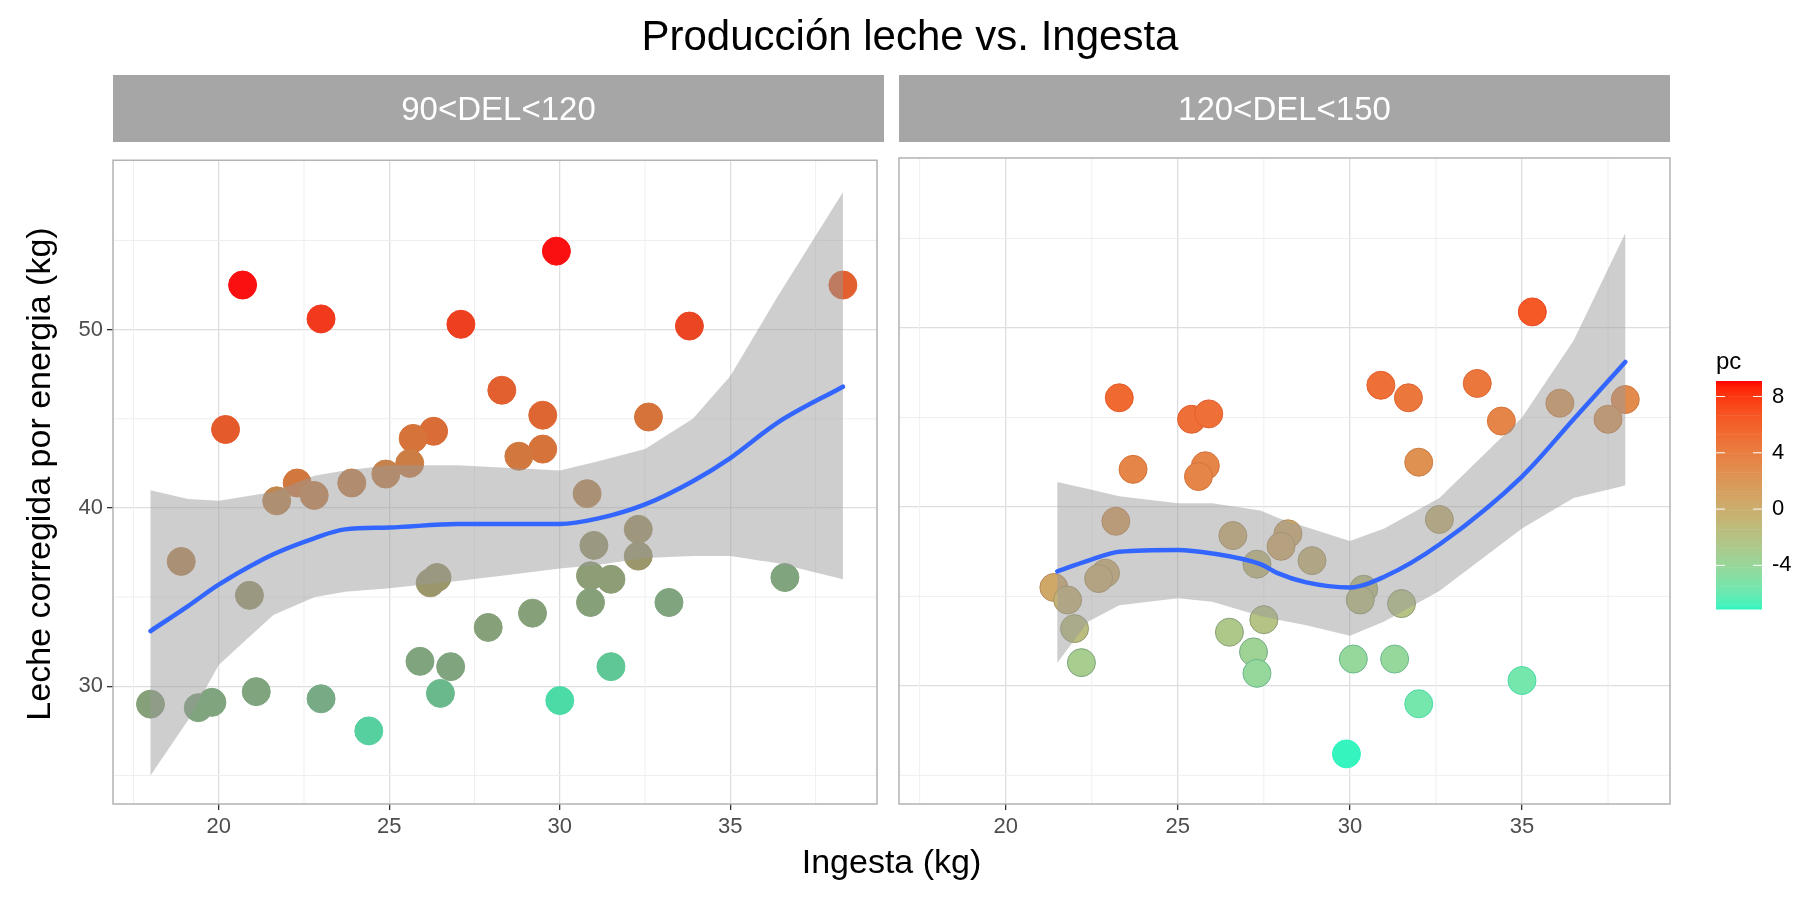  What do you see at coordinates (1778, 451) in the screenshot?
I see `color-bar-label: 4` at bounding box center [1778, 451].